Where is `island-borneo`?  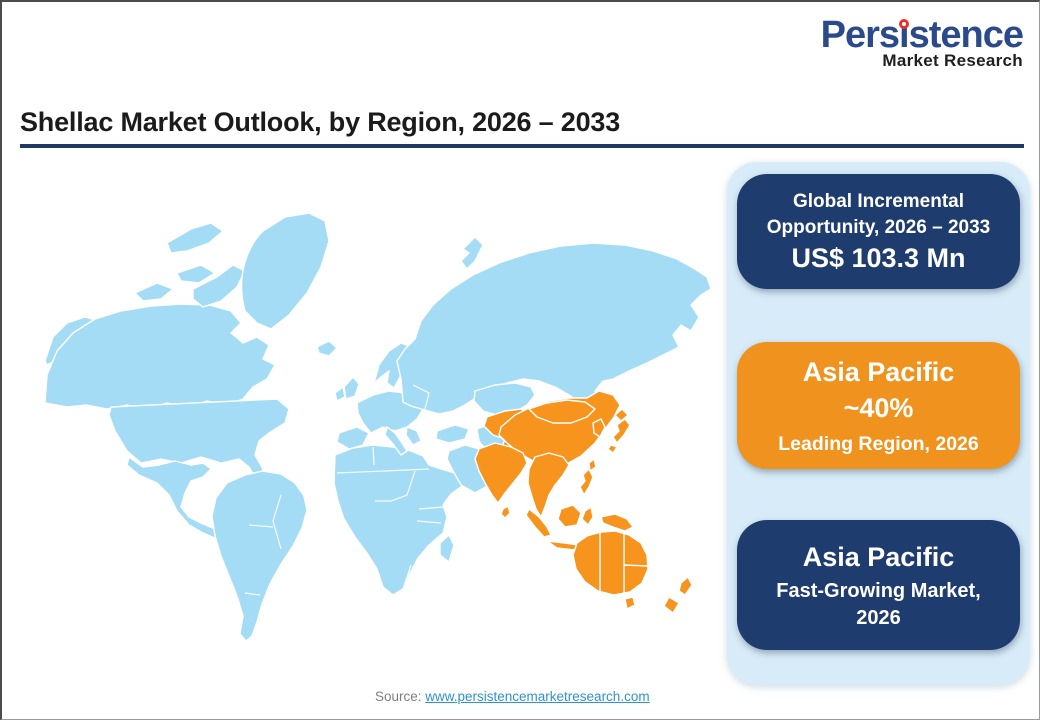 island-borneo is located at coordinates (569, 516).